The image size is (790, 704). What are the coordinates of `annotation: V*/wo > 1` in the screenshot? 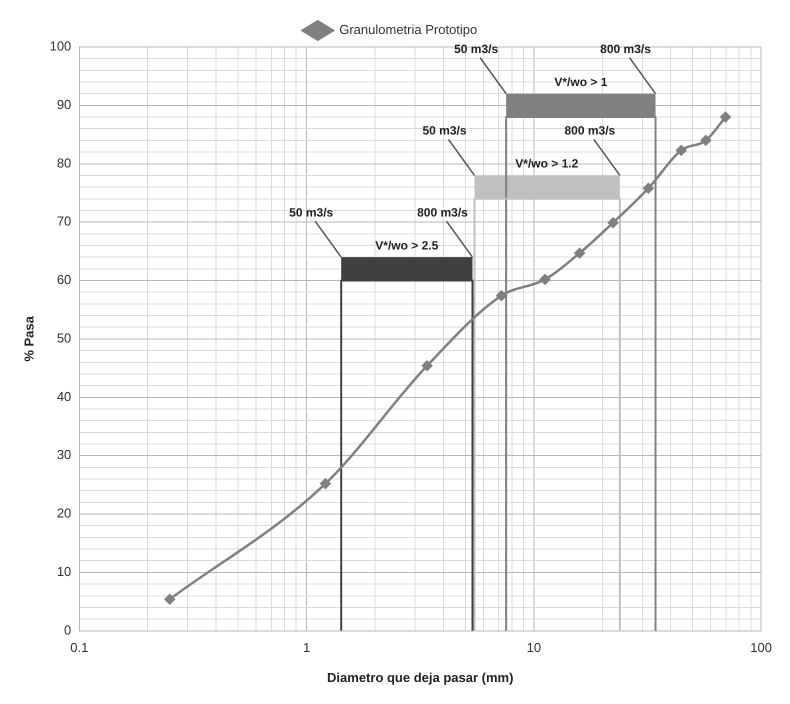 It's located at (581, 82).